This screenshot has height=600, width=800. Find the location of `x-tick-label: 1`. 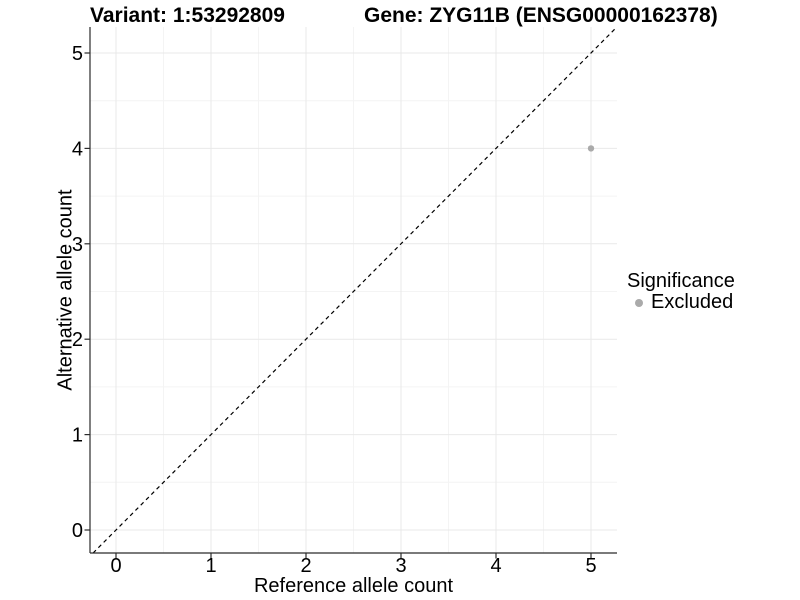

x-tick-label: 1 is located at coordinates (210, 566).